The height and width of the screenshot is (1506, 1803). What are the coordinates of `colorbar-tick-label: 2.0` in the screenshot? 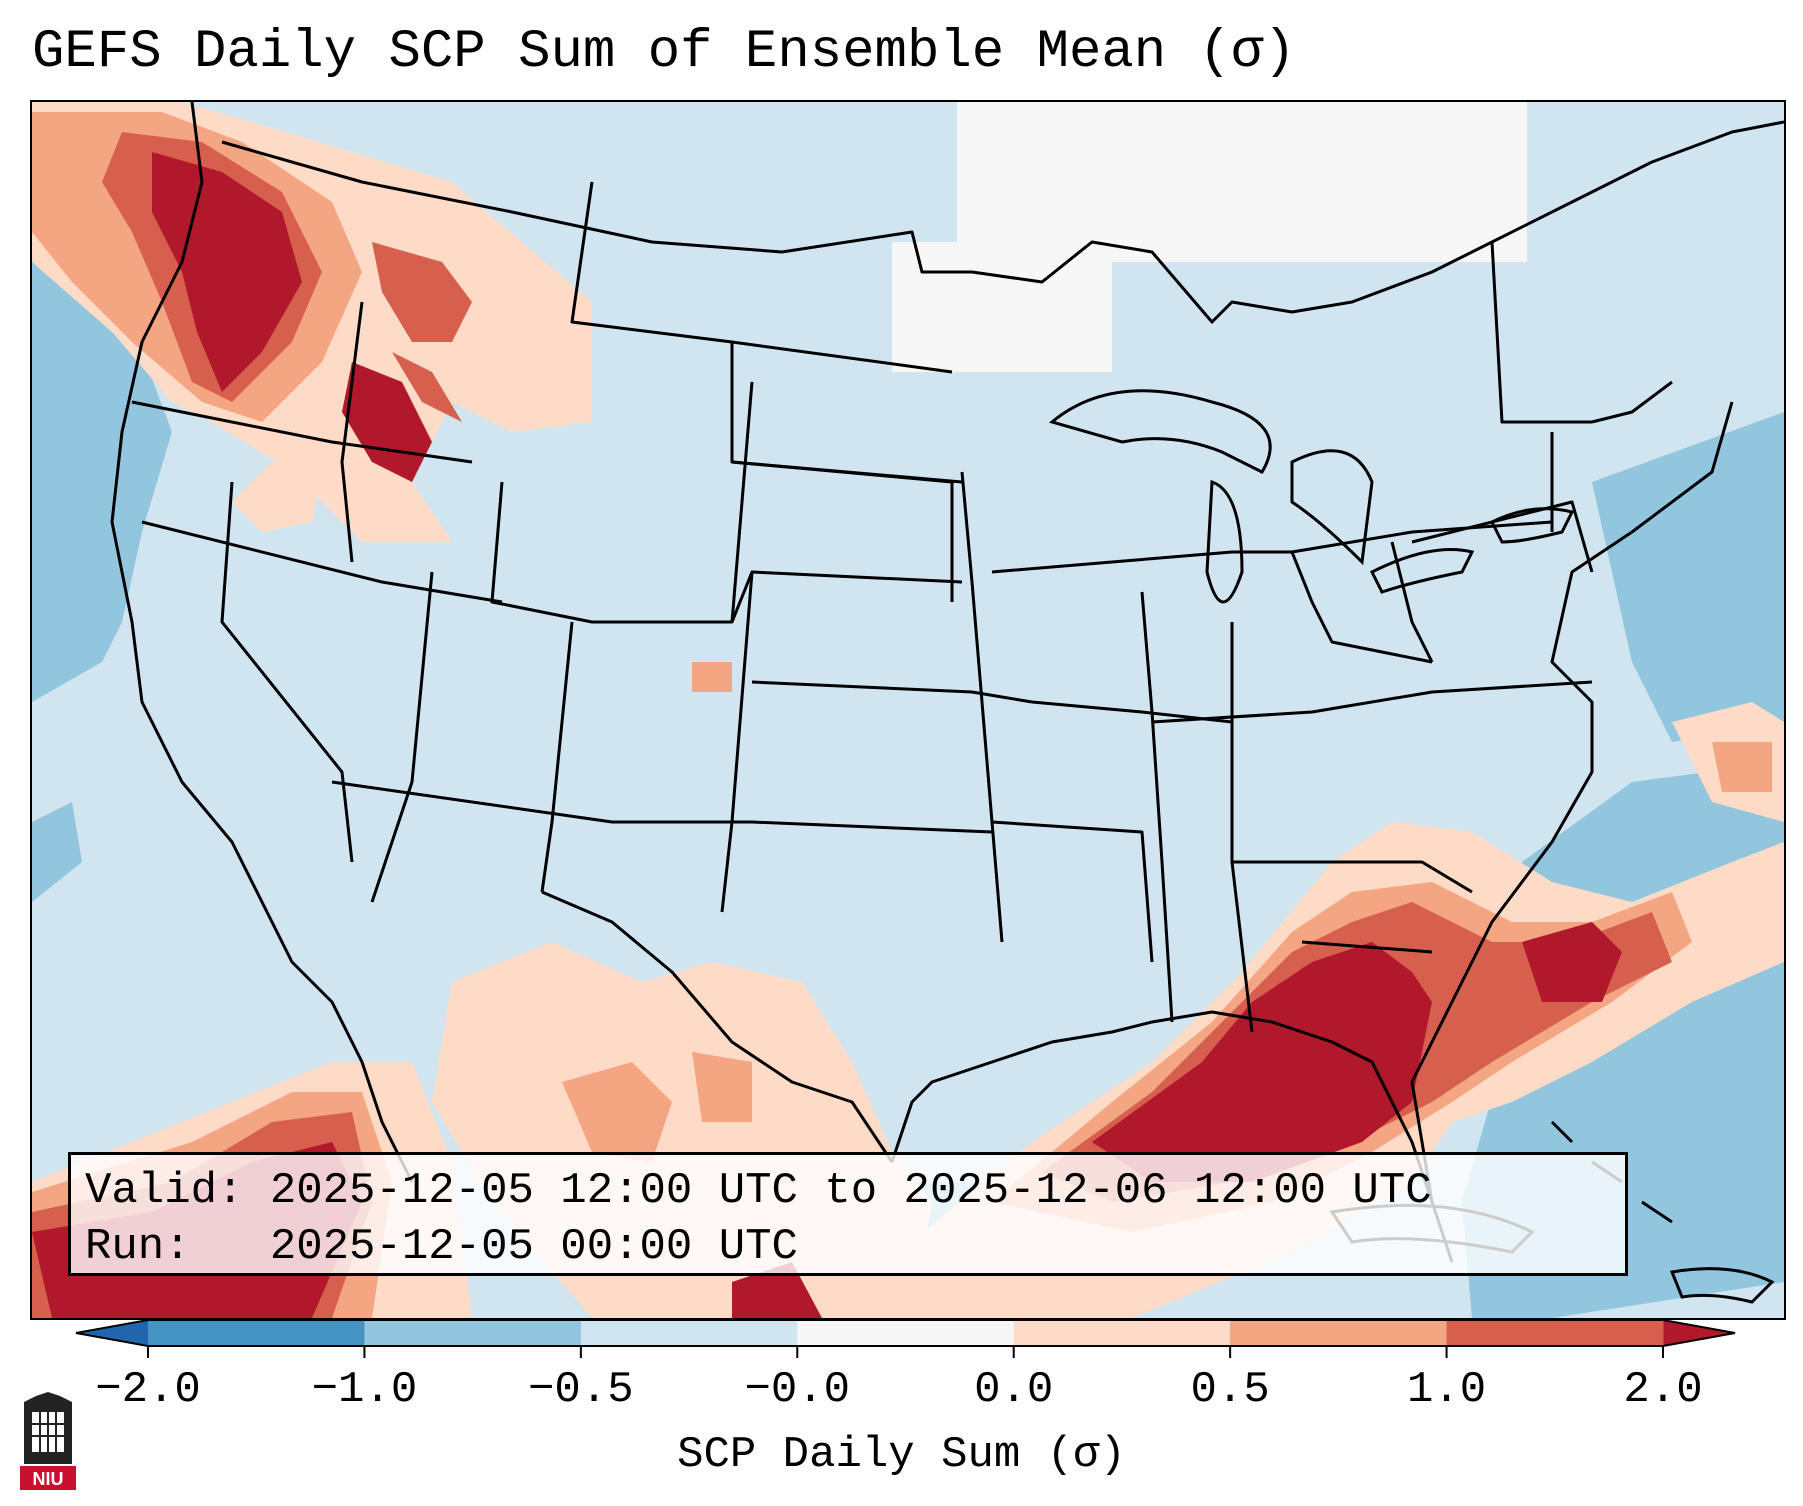 It's located at (1663, 1390).